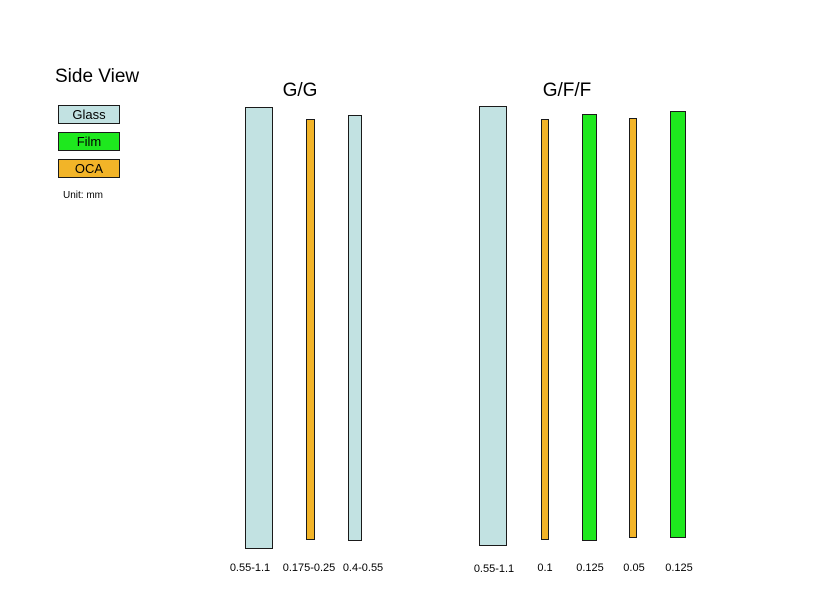  Describe the element at coordinates (589, 327) in the screenshot. I see `stack-gff-layer-film` at that location.